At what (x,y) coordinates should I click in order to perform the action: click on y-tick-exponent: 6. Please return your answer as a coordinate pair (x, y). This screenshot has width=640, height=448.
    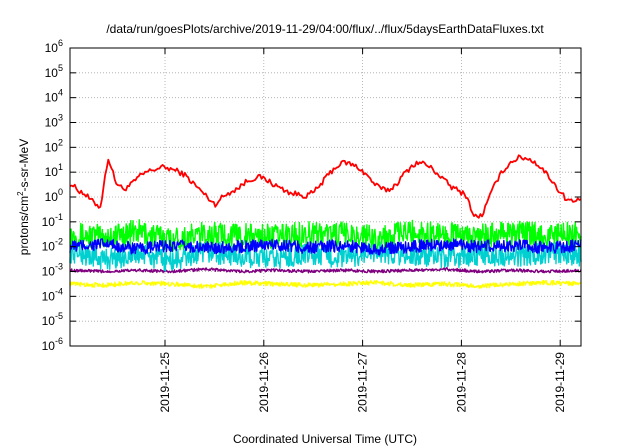
    Looking at the image, I should click on (60, 43).